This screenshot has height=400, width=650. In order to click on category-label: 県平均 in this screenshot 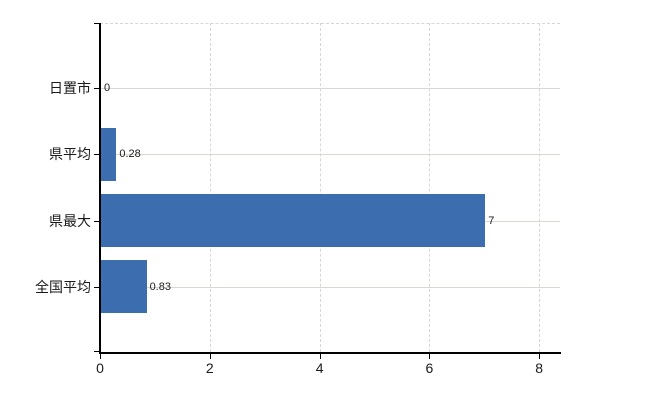, I will do `click(70, 154)`.